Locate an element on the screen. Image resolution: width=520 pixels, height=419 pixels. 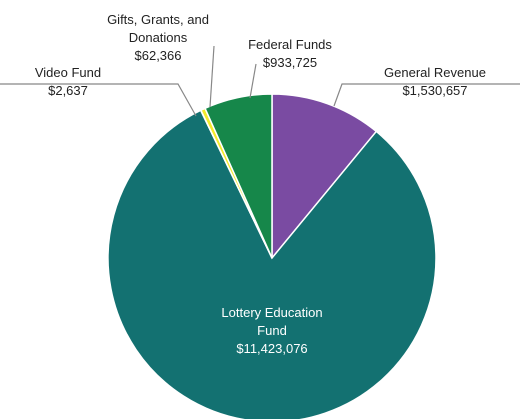
value-label: $11,423,076 is located at coordinates (272, 348).